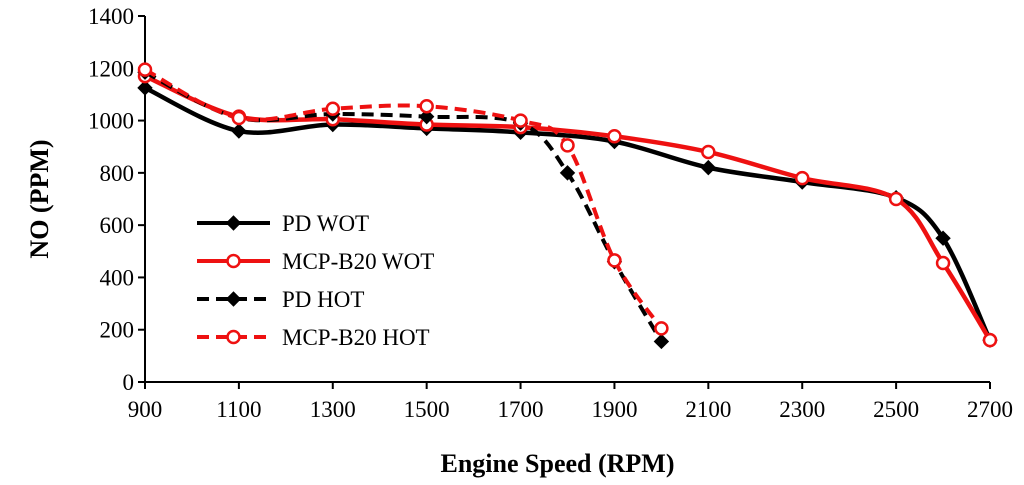  What do you see at coordinates (521, 409) in the screenshot?
I see `x-tick-label: 1700` at bounding box center [521, 409].